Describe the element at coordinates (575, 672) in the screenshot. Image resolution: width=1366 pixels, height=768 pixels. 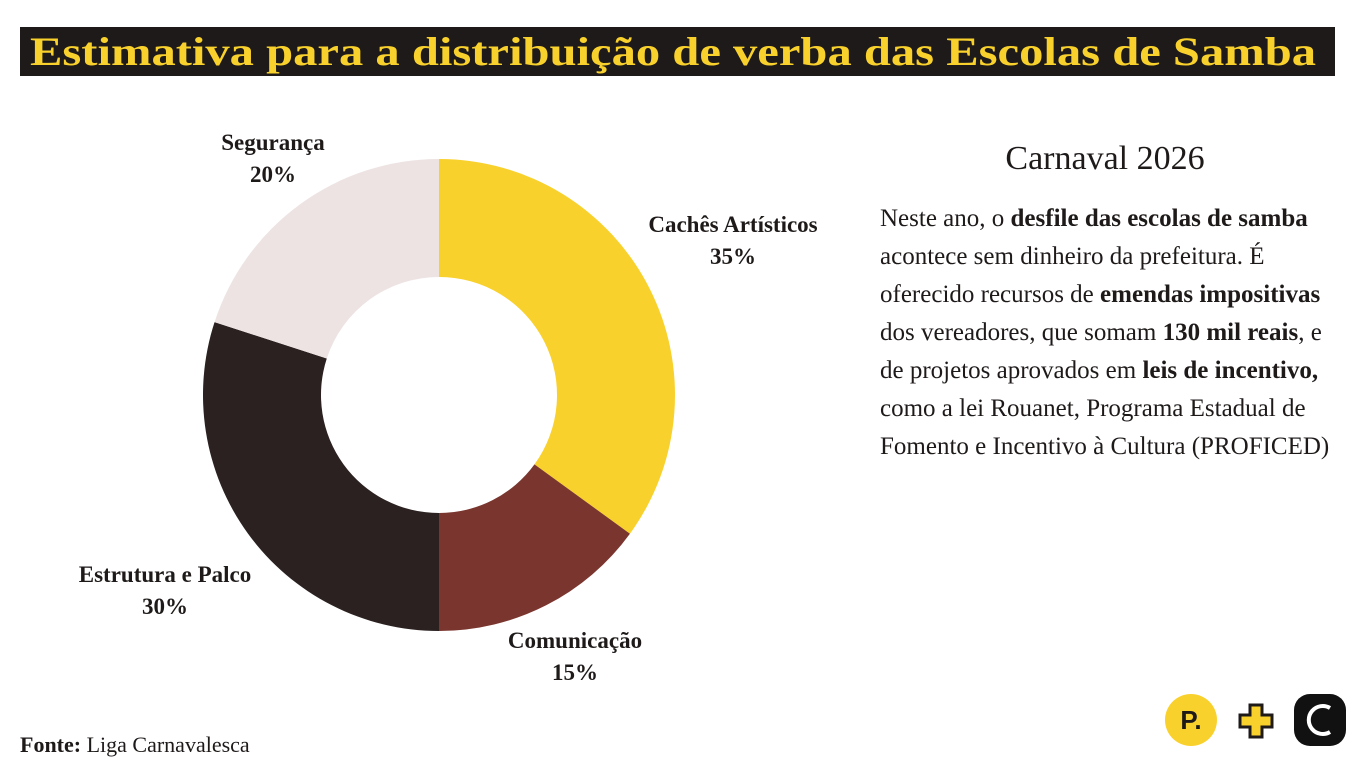
I see `slice-value-label: 15%` at that location.